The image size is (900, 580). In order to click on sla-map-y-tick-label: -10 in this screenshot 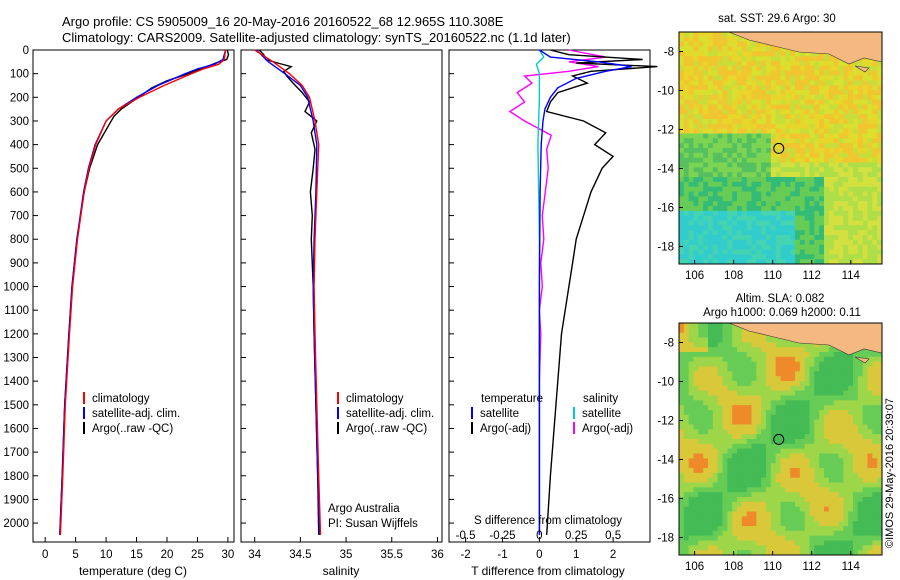, I will do `click(665, 382)`.